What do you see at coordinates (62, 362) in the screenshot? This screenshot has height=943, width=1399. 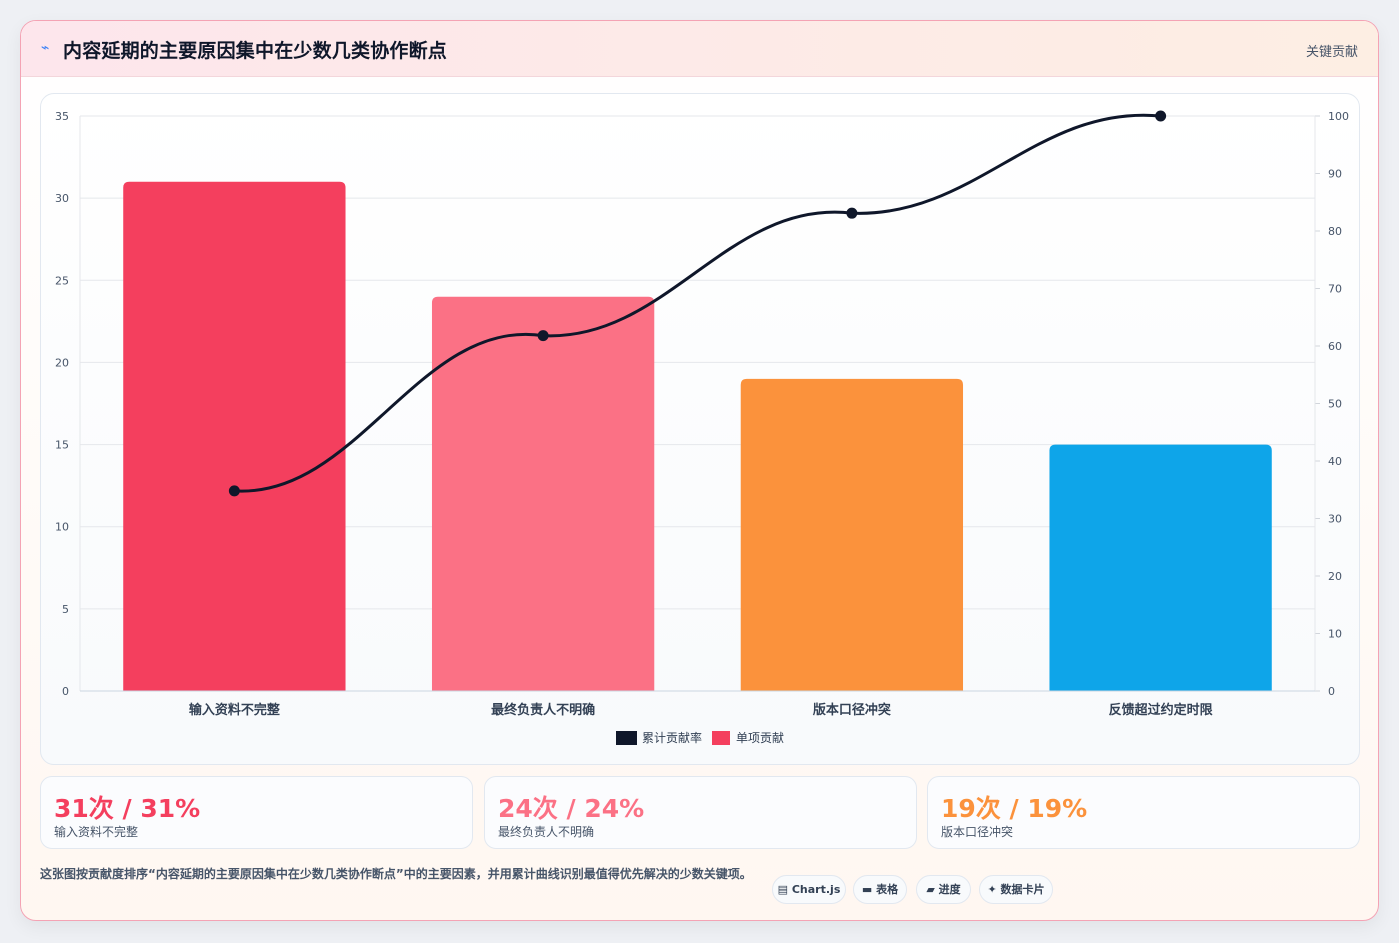 I see `y-tick-label-left: 20` at bounding box center [62, 362].